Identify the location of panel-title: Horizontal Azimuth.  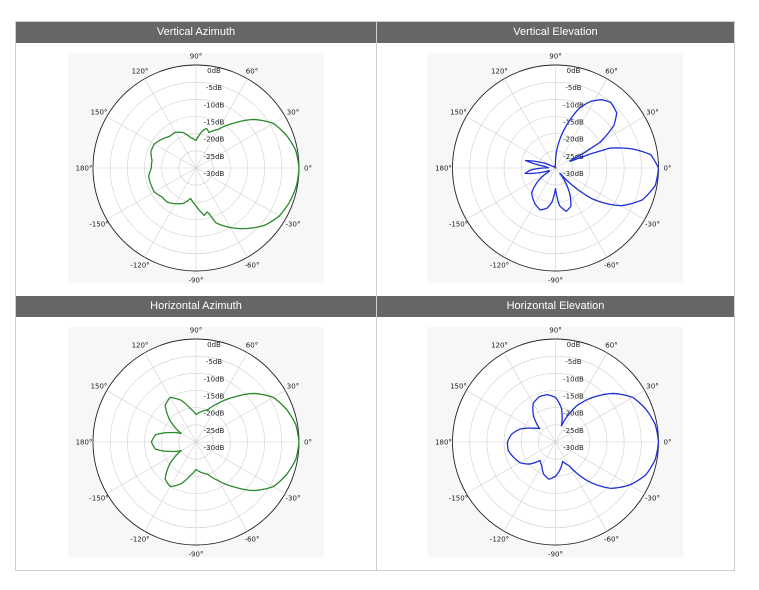
(196, 306).